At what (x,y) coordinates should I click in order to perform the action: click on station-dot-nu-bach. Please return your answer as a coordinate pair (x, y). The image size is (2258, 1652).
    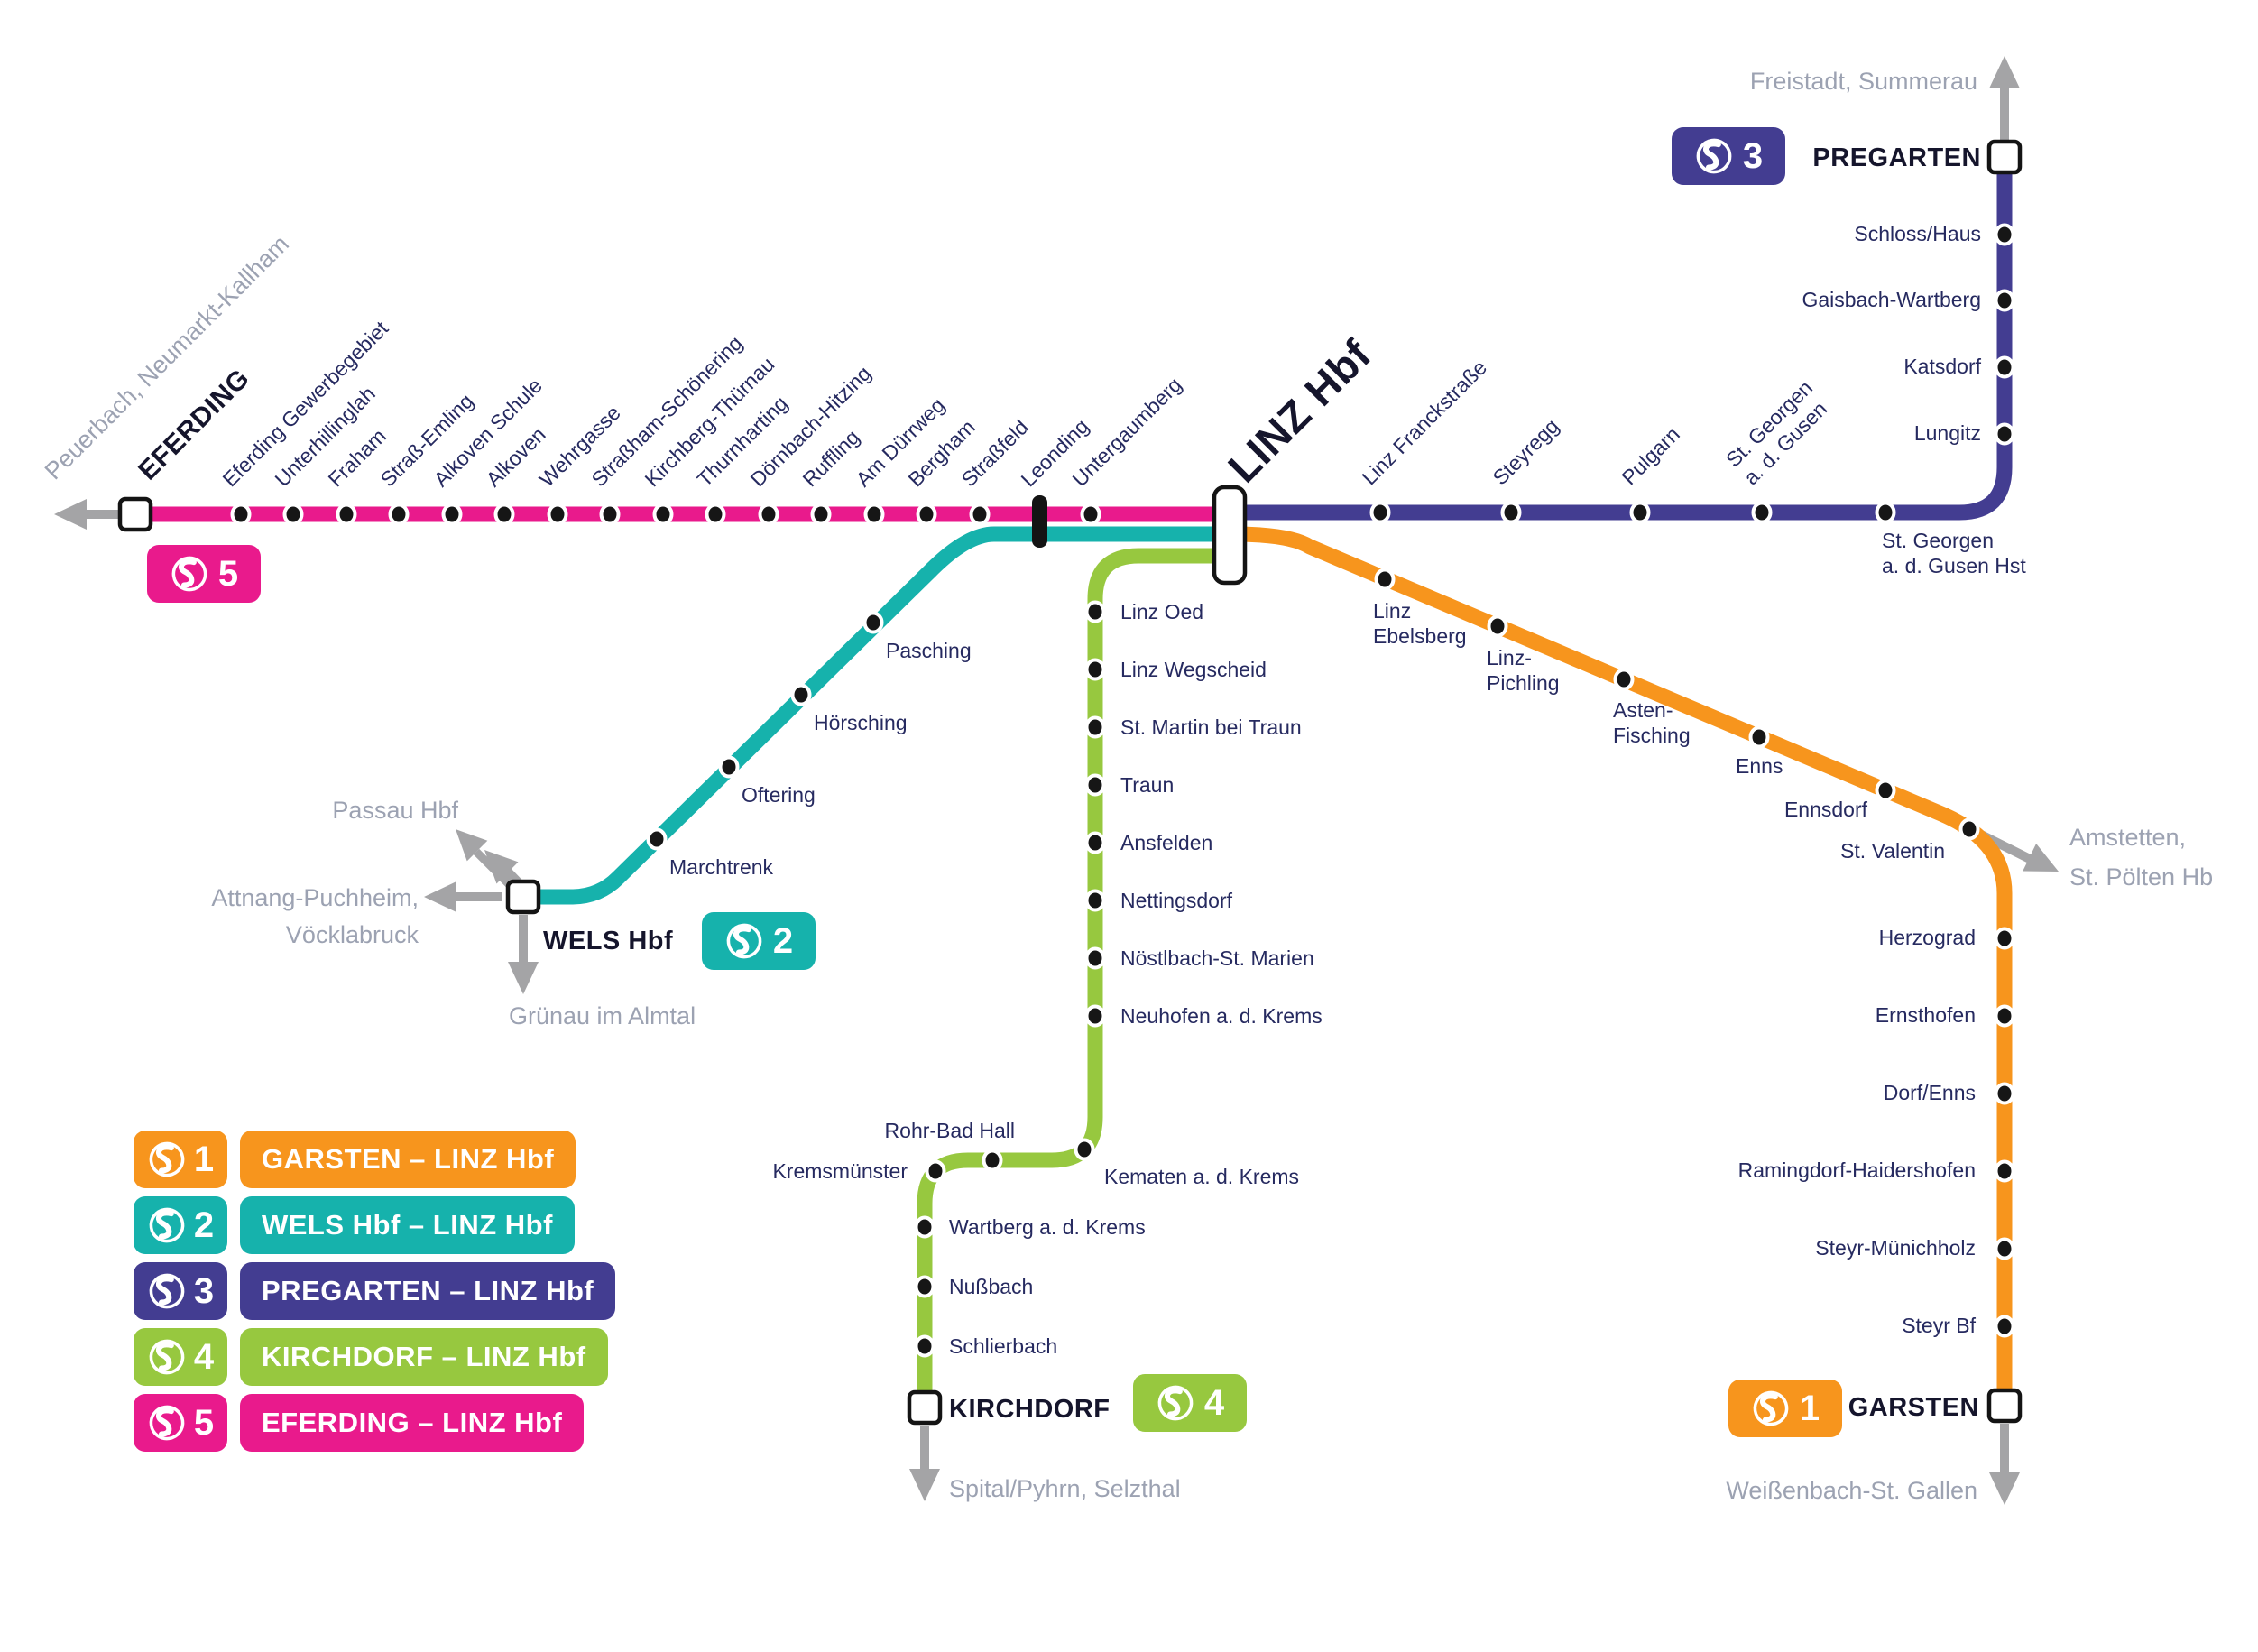
    Looking at the image, I should click on (924, 1286).